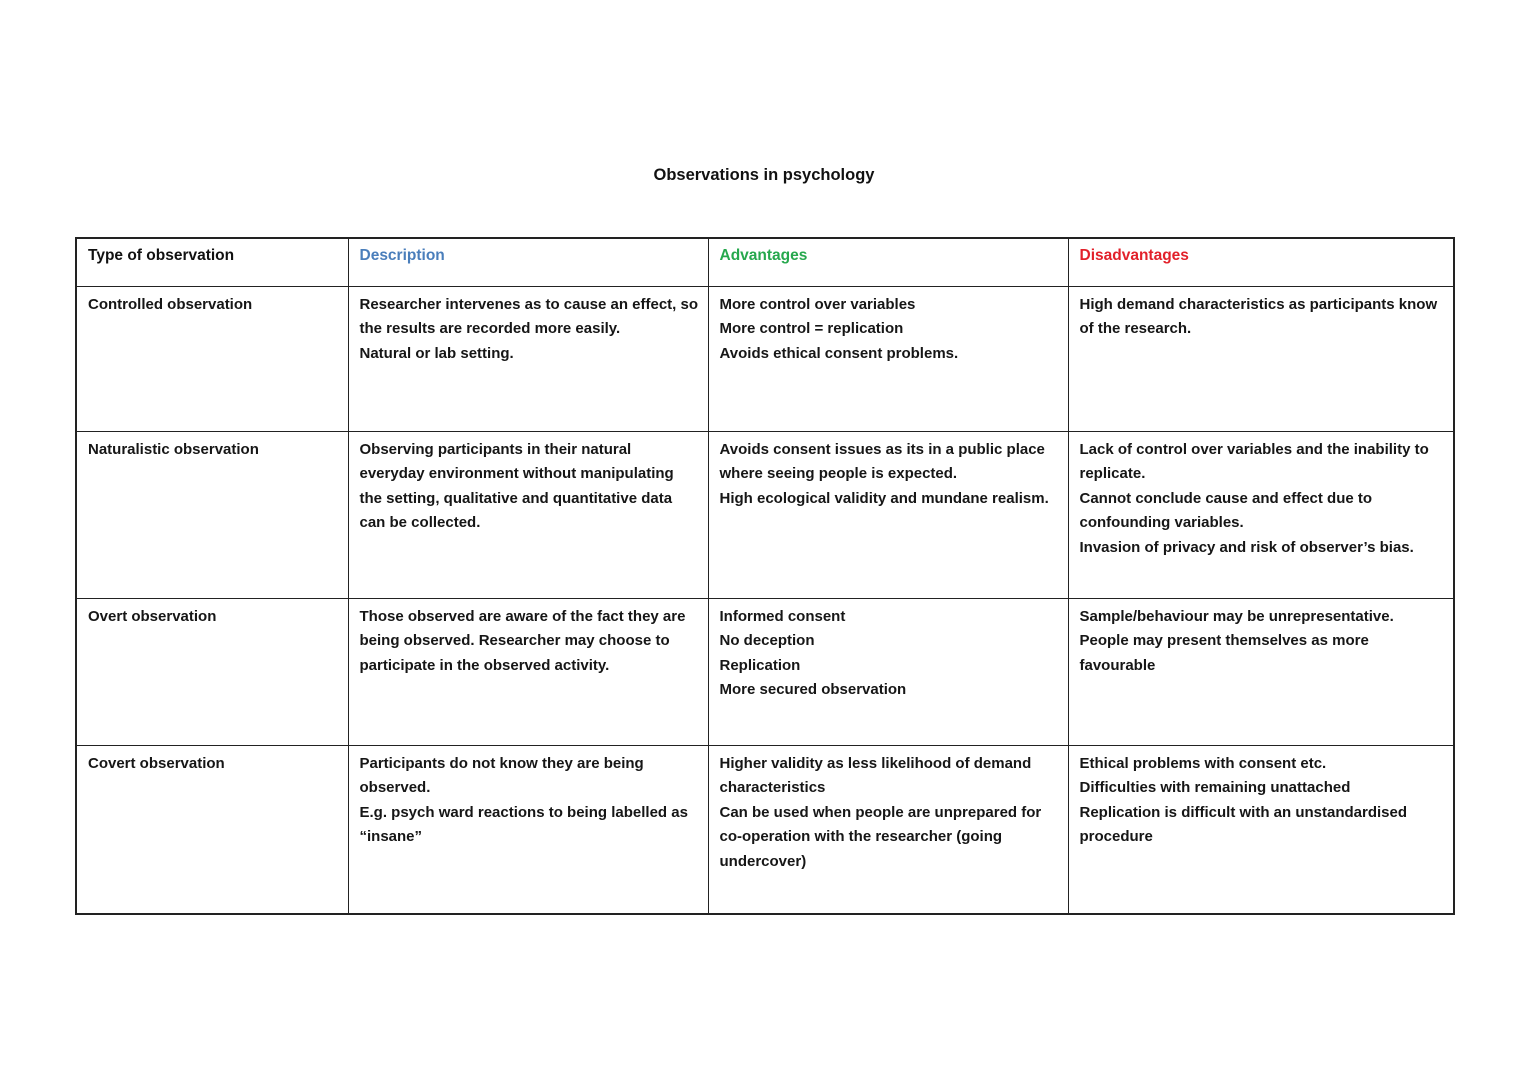  Describe the element at coordinates (212, 671) in the screenshot. I see `cell-type: Overt observation` at that location.